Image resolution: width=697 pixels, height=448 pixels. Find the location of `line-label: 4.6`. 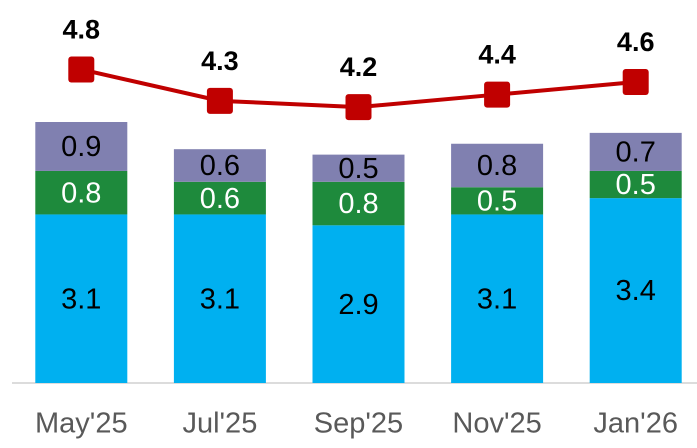

line-label: 4.6 is located at coordinates (636, 42).